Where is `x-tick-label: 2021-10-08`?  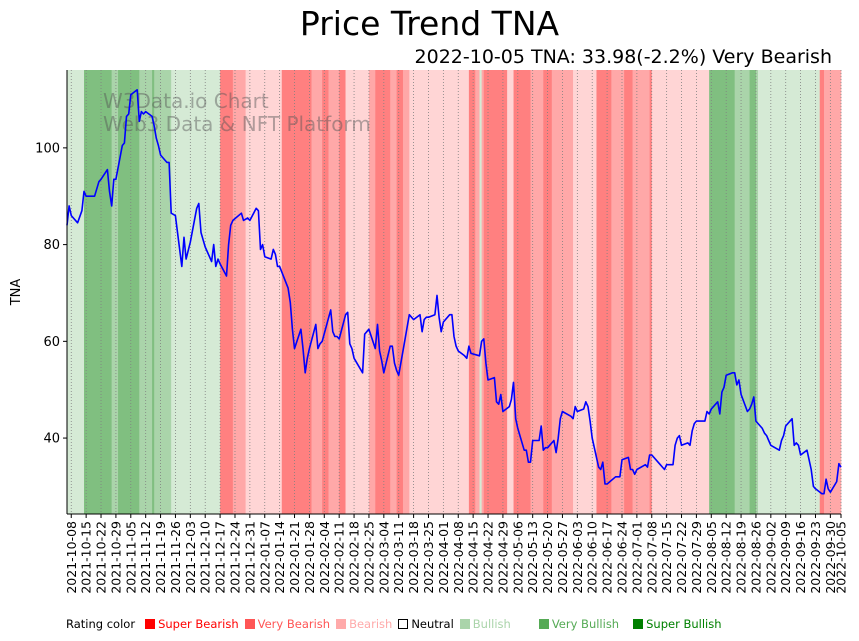
x-tick-label: 2021-10-08 is located at coordinates (71, 557).